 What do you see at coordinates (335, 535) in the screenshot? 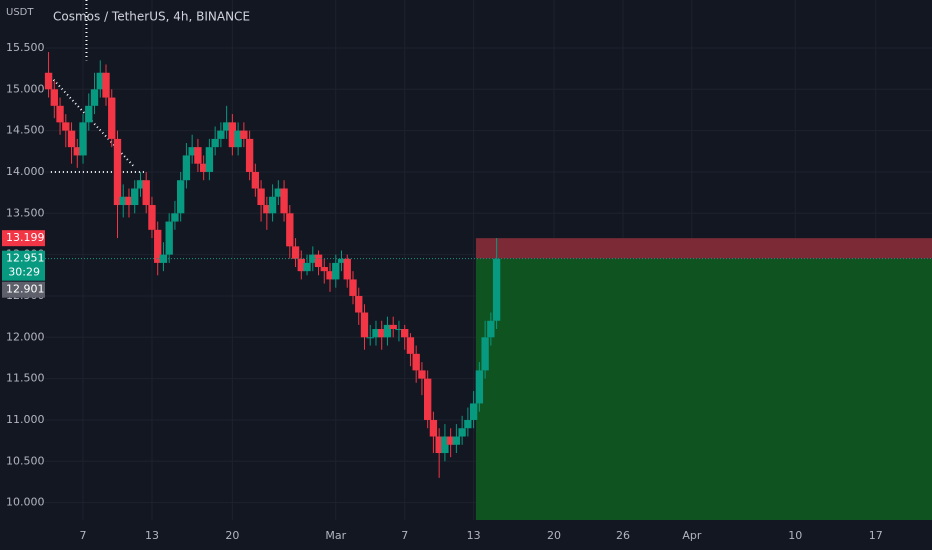
I see `x-tick-label: Mar` at bounding box center [335, 535].